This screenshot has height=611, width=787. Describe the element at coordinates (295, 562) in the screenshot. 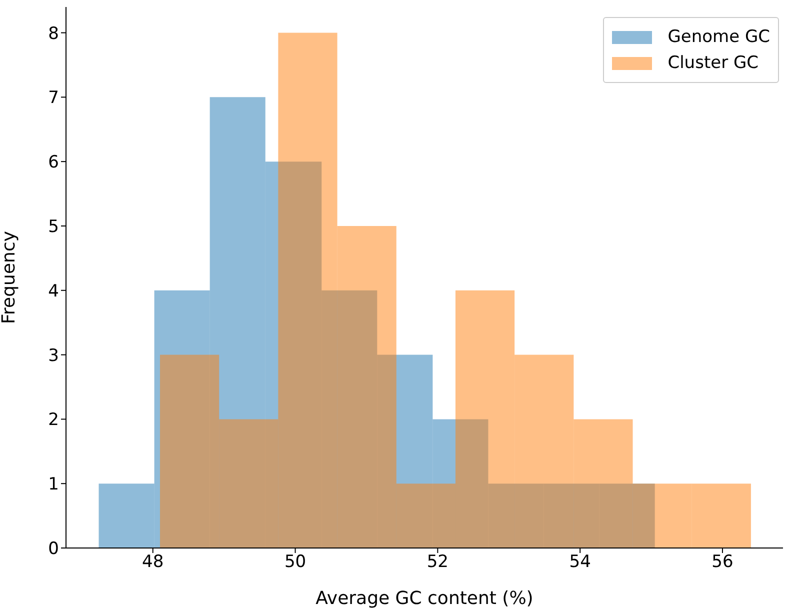

I see `x-tick-label: 50` at that location.